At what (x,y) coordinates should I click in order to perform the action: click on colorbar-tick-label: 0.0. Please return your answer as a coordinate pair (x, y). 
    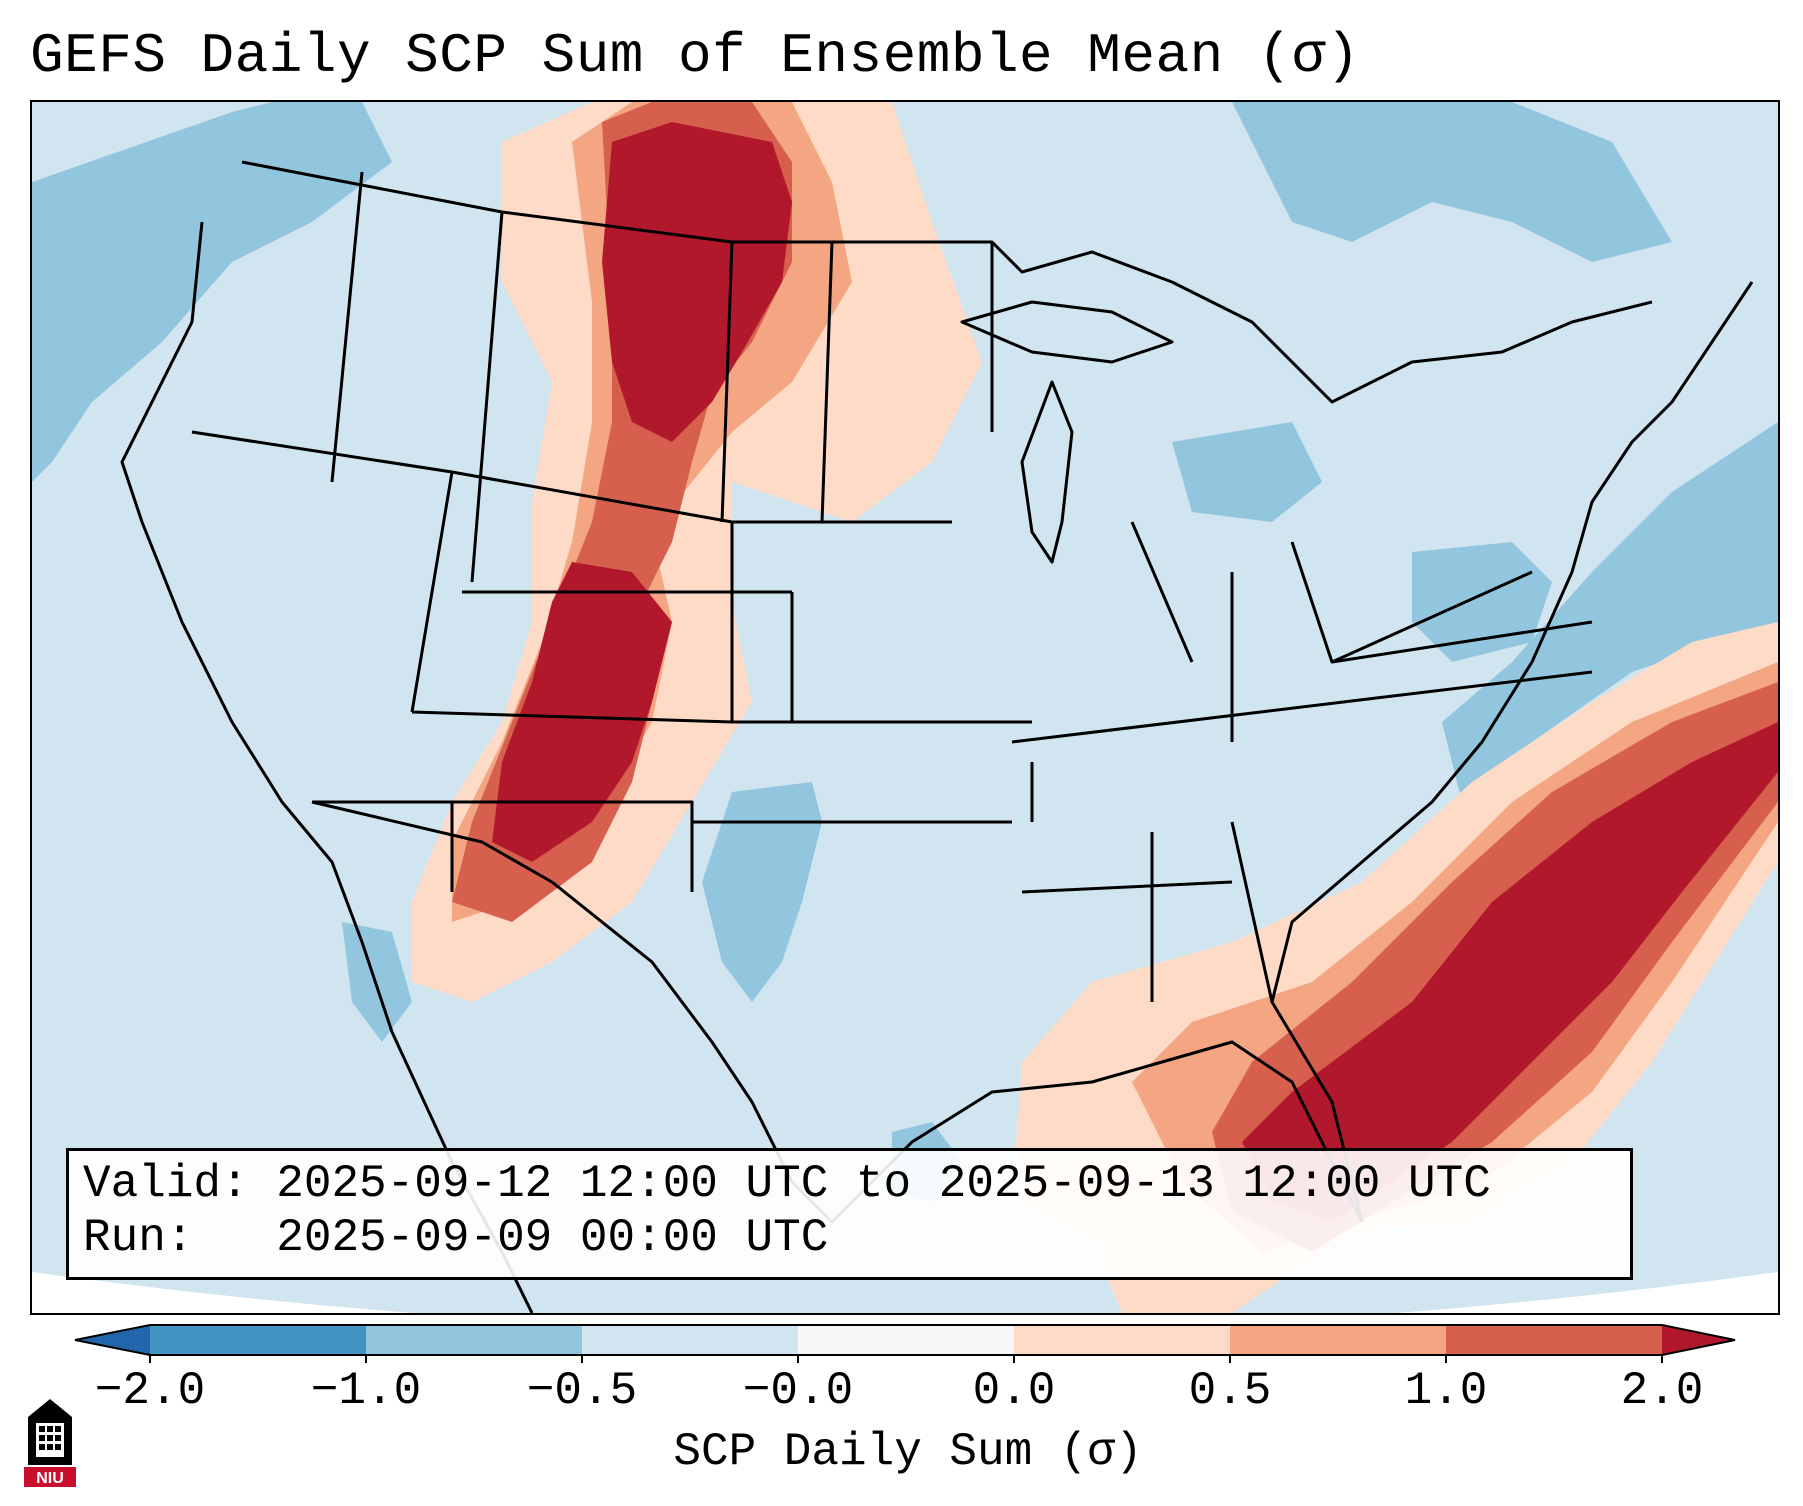
    Looking at the image, I should click on (1014, 1391).